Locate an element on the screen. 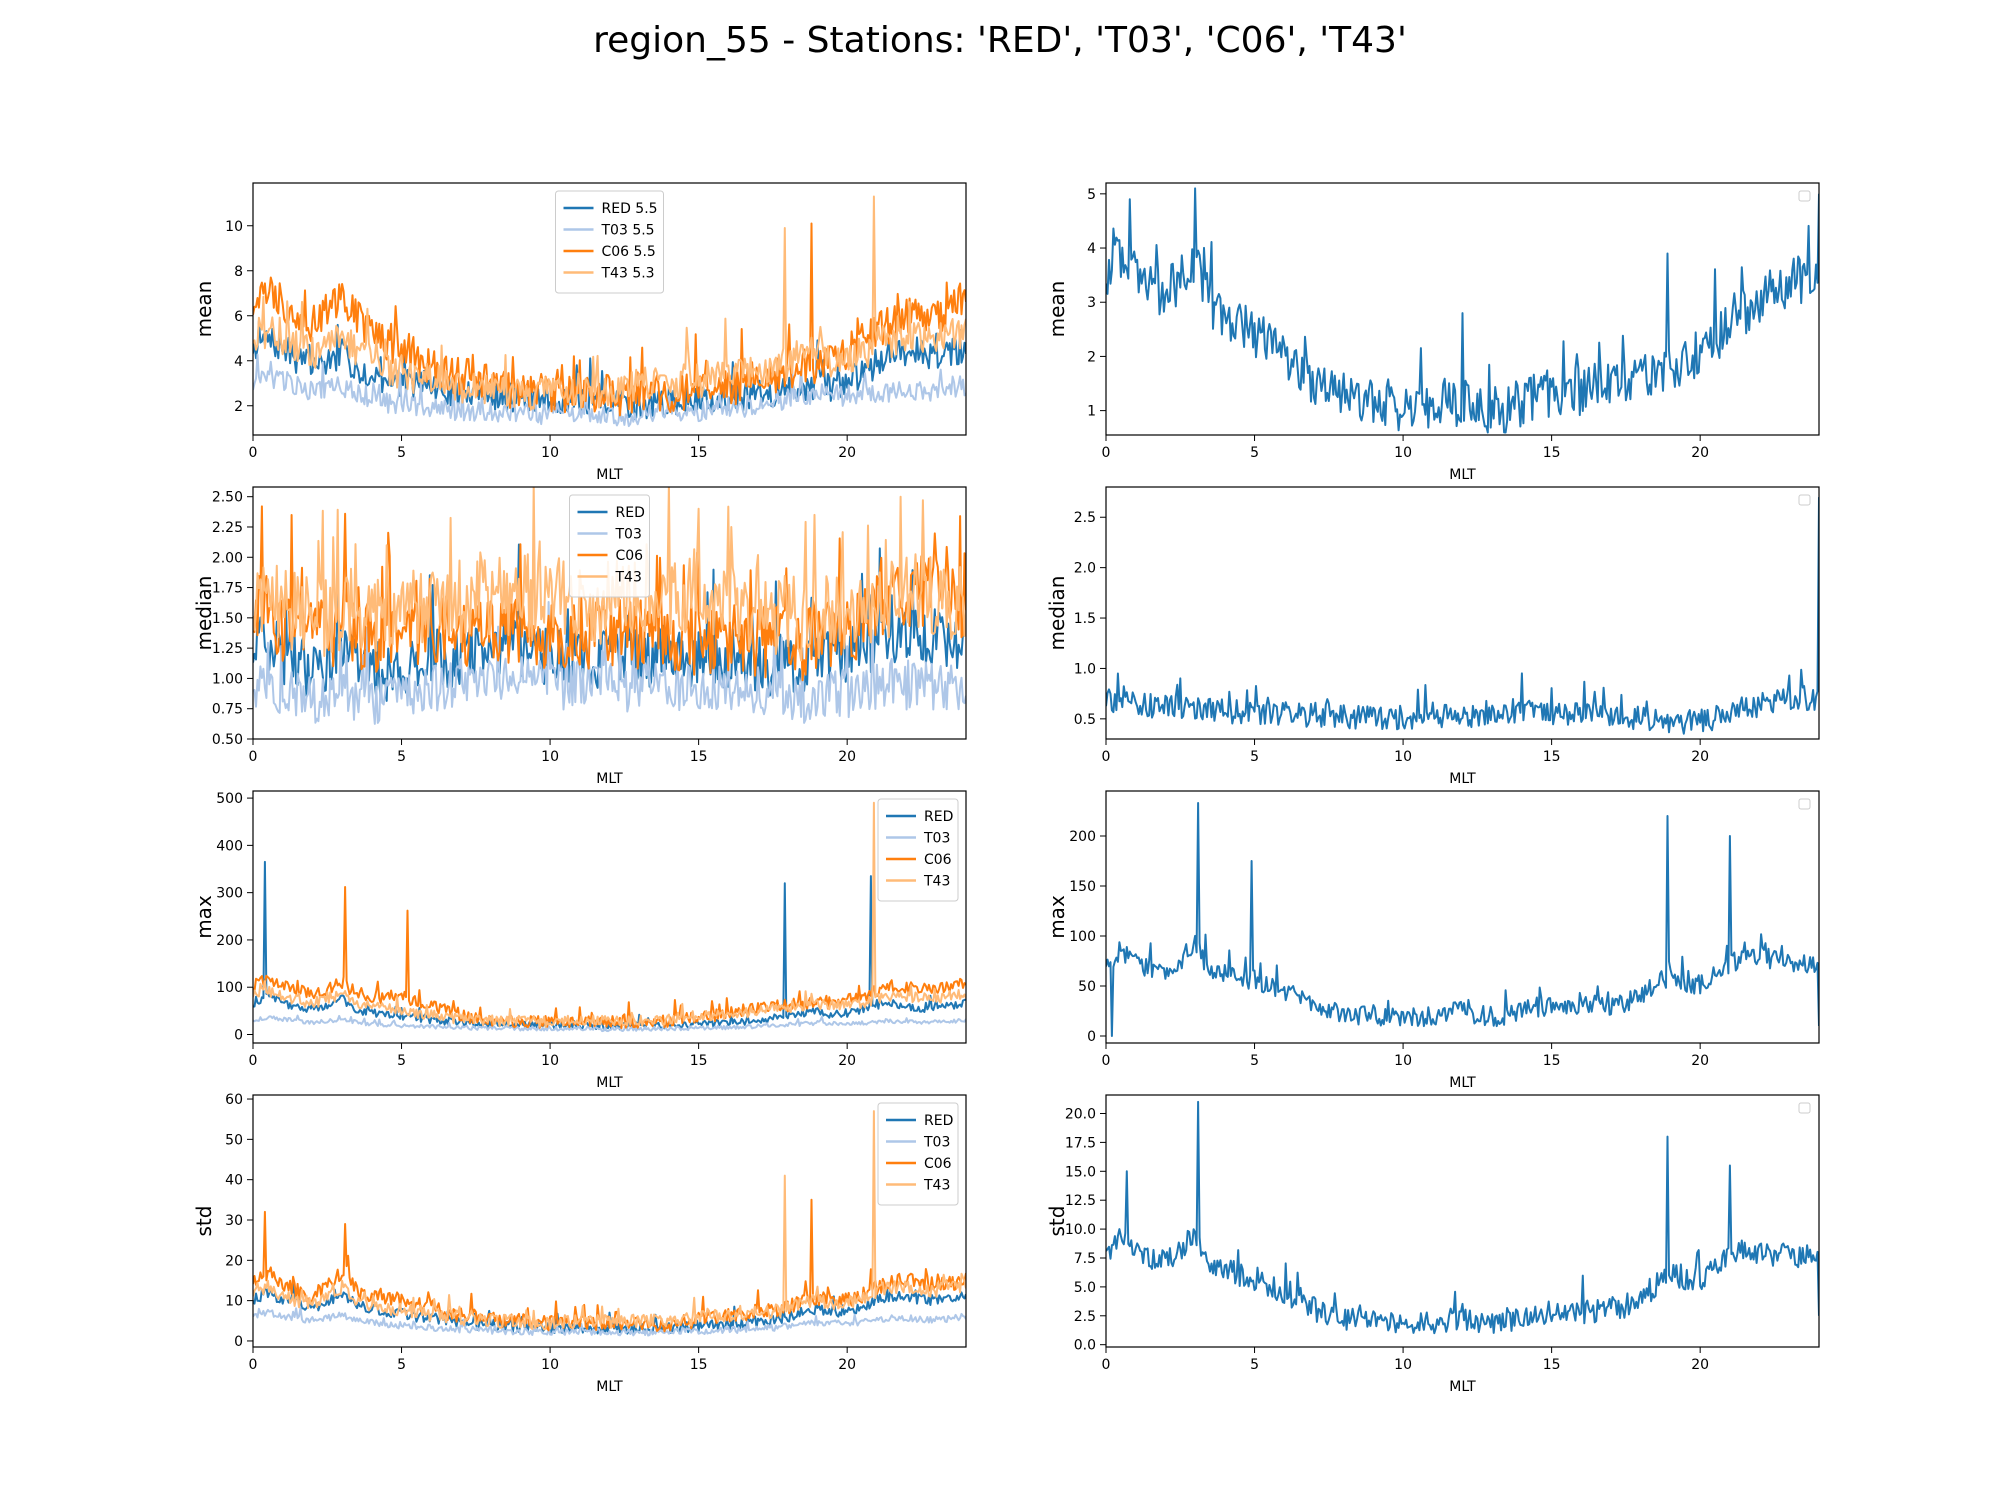  subplot-std-left: 0 5 10 15 20 0 10 20 30 40 50 60 MLT std RED T03 C06 T43 is located at coordinates (579, 1243).